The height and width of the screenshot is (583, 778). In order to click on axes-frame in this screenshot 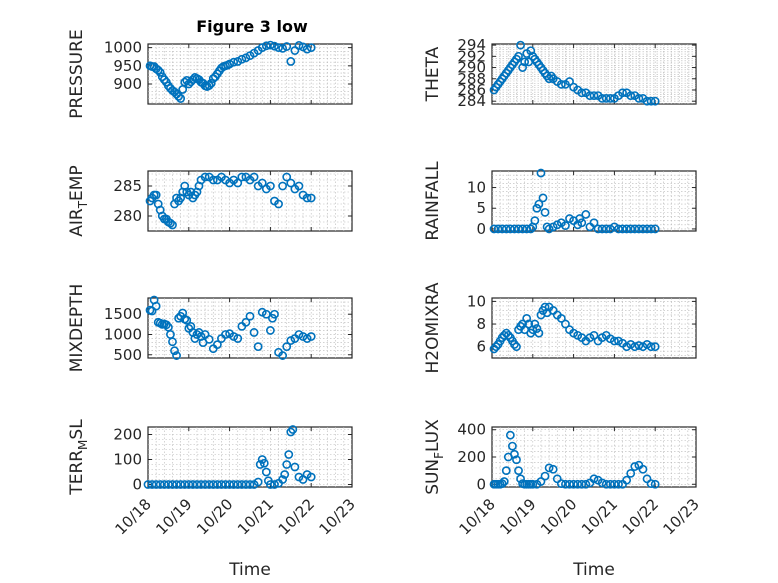, I will do `click(250, 457)`.